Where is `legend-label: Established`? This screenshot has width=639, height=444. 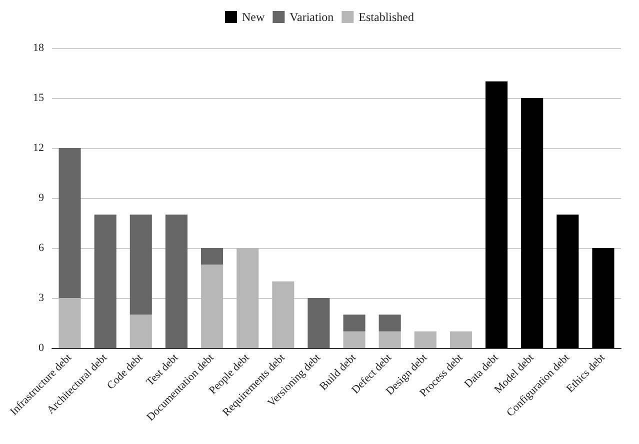 legend-label: Established is located at coordinates (386, 17).